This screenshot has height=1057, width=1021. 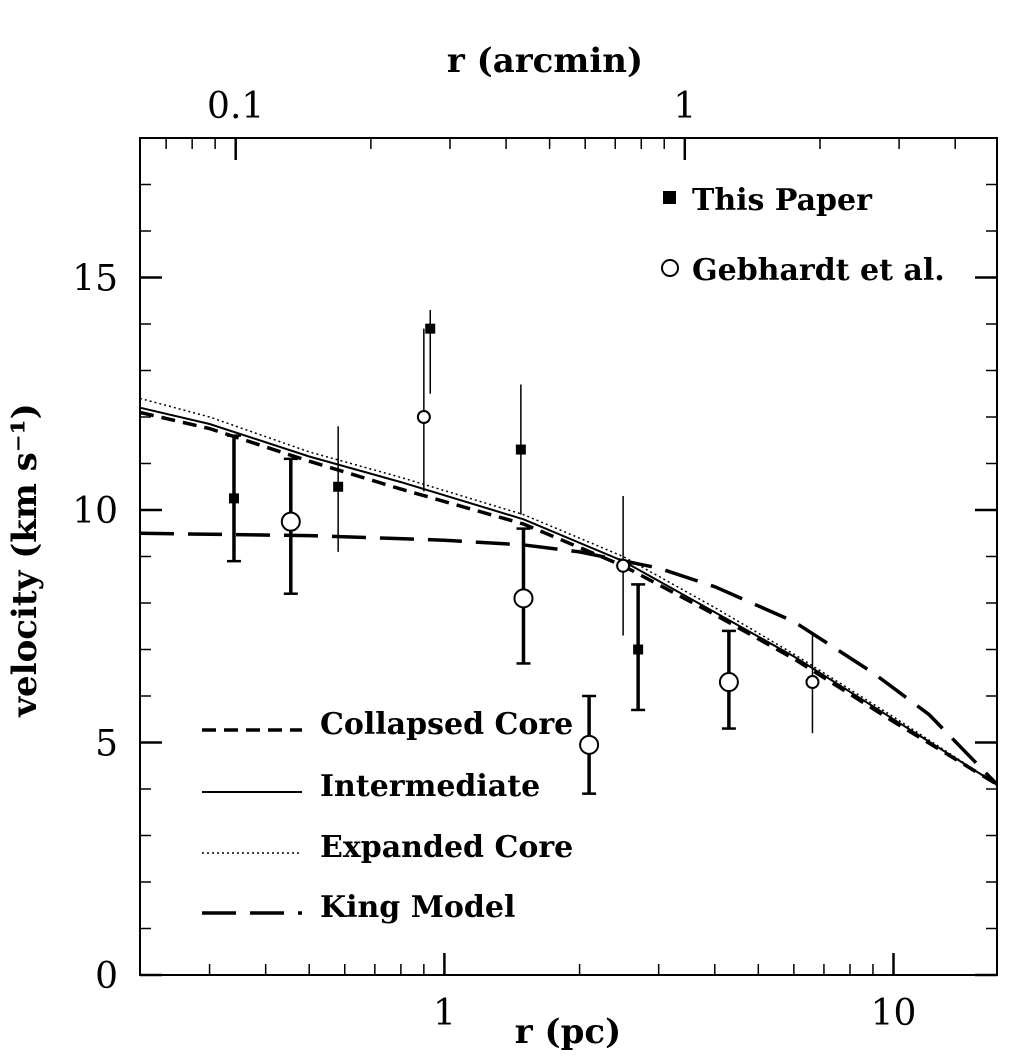 What do you see at coordinates (545, 61) in the screenshot?
I see `x2-axis-label: r (arcmin)` at bounding box center [545, 61].